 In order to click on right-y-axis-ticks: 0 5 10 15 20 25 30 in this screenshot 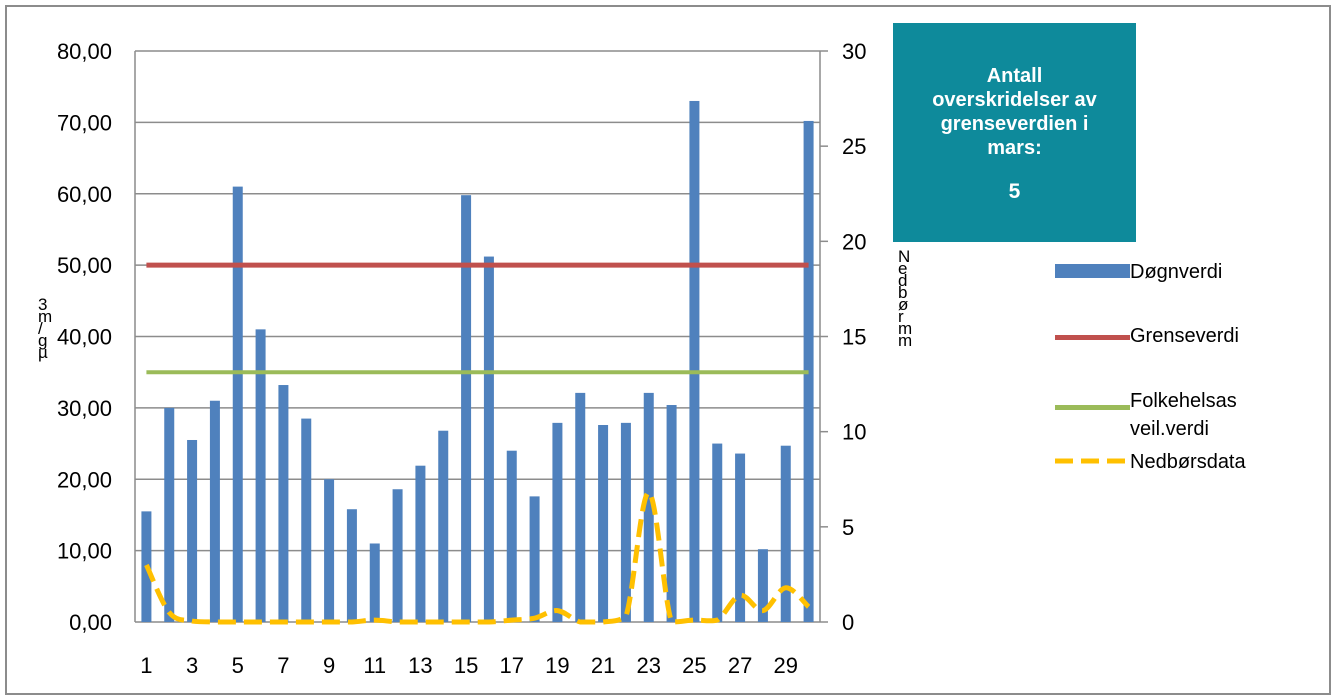, I will do `click(854, 337)`.